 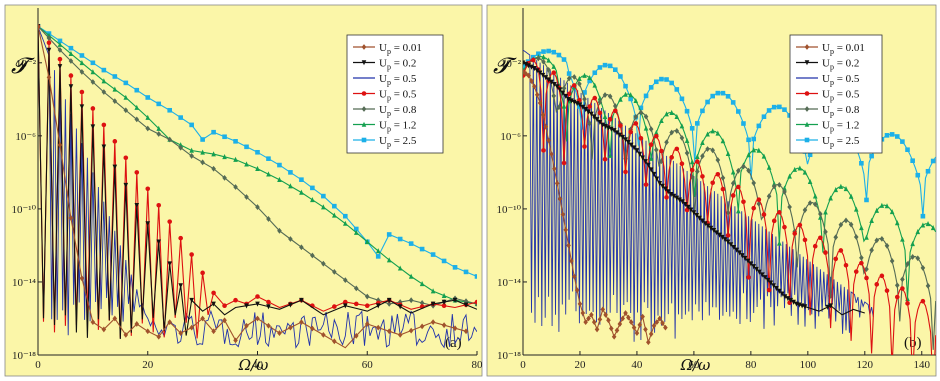 I want to click on x-tick-label: 140, so click(x=922, y=365).